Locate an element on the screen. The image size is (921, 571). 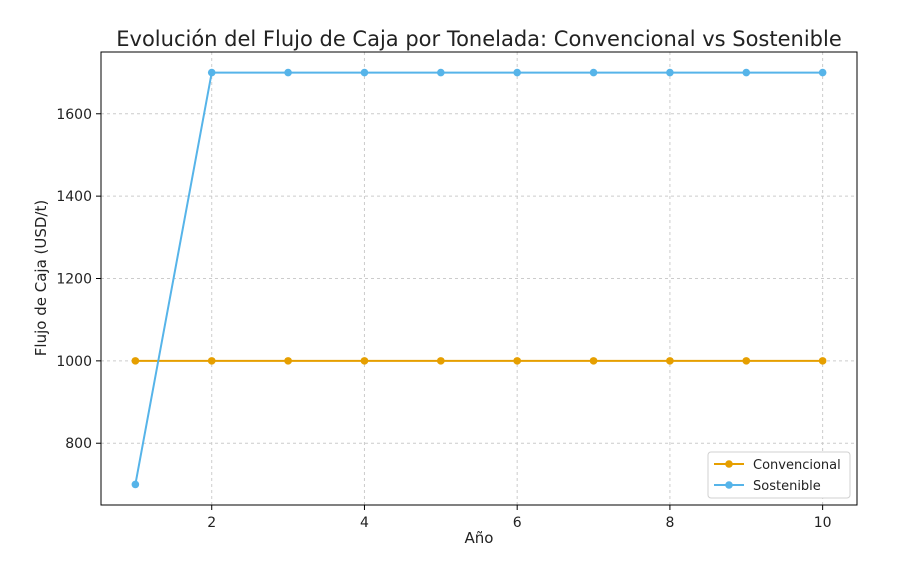
x-tick-label: 8 is located at coordinates (669, 523).